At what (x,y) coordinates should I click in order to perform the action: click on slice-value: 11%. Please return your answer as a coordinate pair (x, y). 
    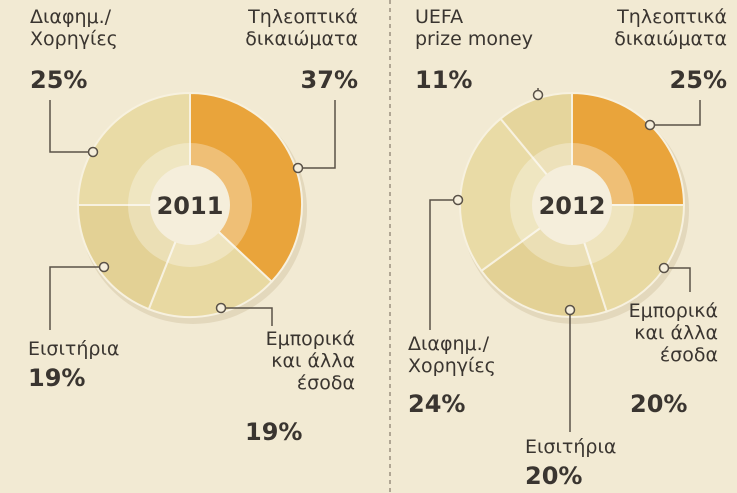
    Looking at the image, I should click on (444, 80).